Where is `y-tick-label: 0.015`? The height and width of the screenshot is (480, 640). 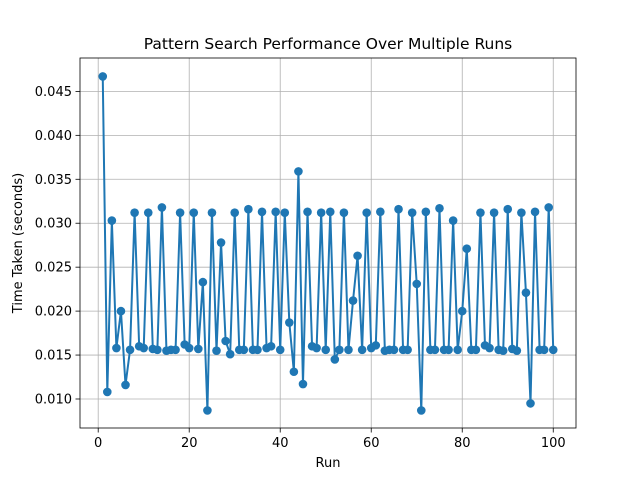 y-tick-label: 0.015 is located at coordinates (53, 356).